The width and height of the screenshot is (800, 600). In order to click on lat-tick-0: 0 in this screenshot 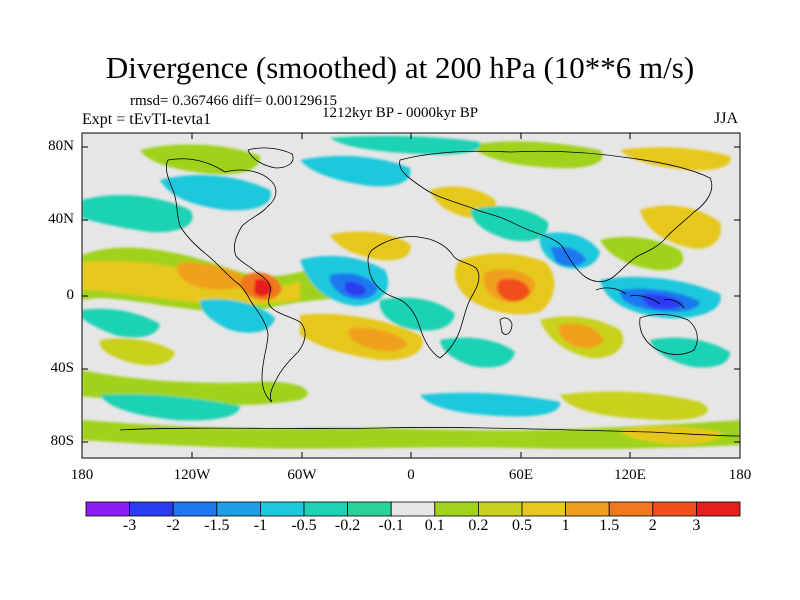, I will do `click(70, 295)`.